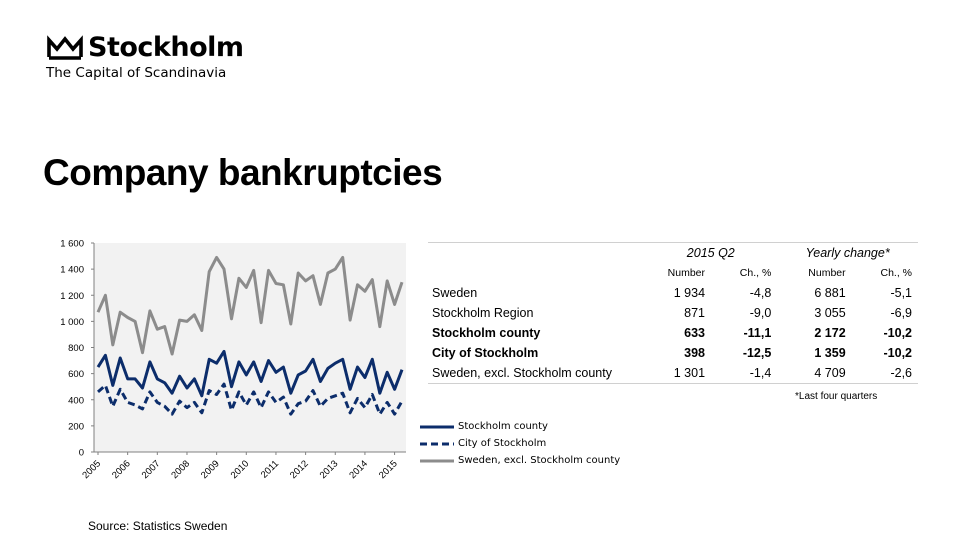  What do you see at coordinates (847, 252) in the screenshot?
I see `group-header-yearly: Yearly change*` at bounding box center [847, 252].